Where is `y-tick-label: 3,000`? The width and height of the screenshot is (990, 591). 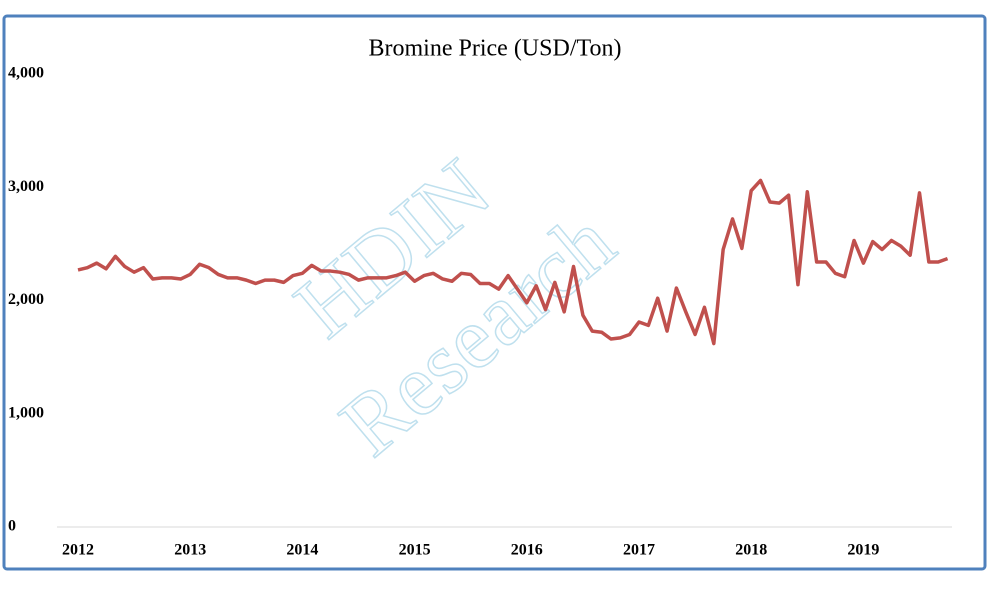
y-tick-label: 3,000 is located at coordinates (26, 186).